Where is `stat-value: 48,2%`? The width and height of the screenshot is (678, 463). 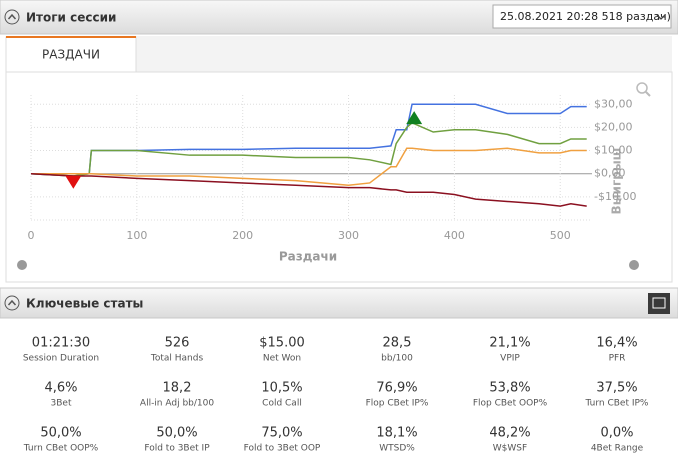
stat-value: 48,2% is located at coordinates (509, 433).